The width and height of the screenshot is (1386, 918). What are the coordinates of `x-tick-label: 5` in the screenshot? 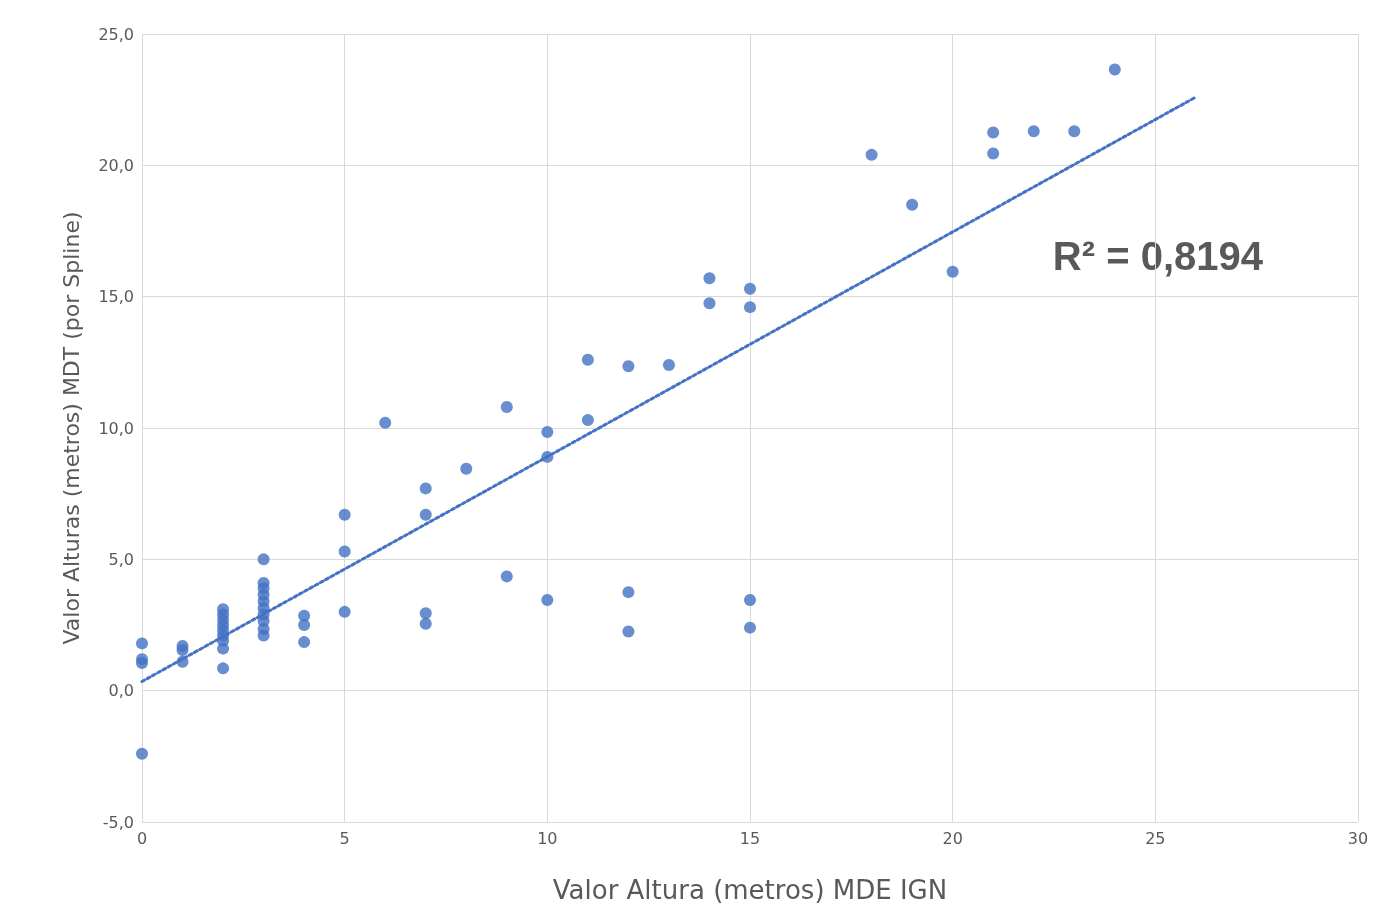 It's located at (344, 838).